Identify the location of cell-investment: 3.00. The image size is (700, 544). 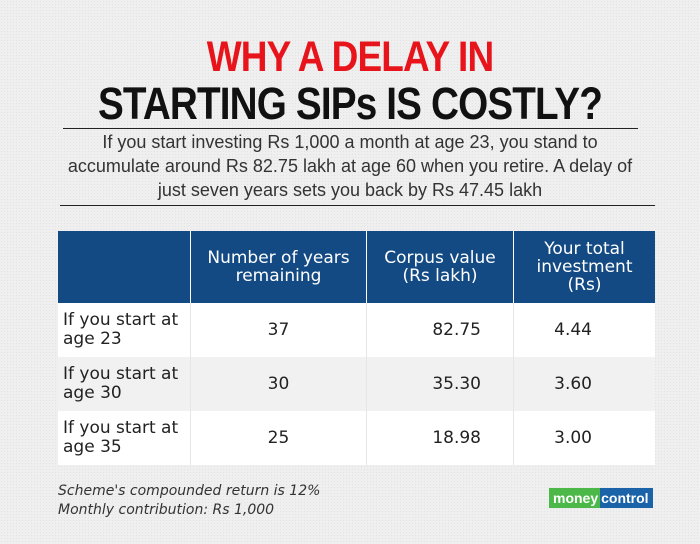
(584, 438).